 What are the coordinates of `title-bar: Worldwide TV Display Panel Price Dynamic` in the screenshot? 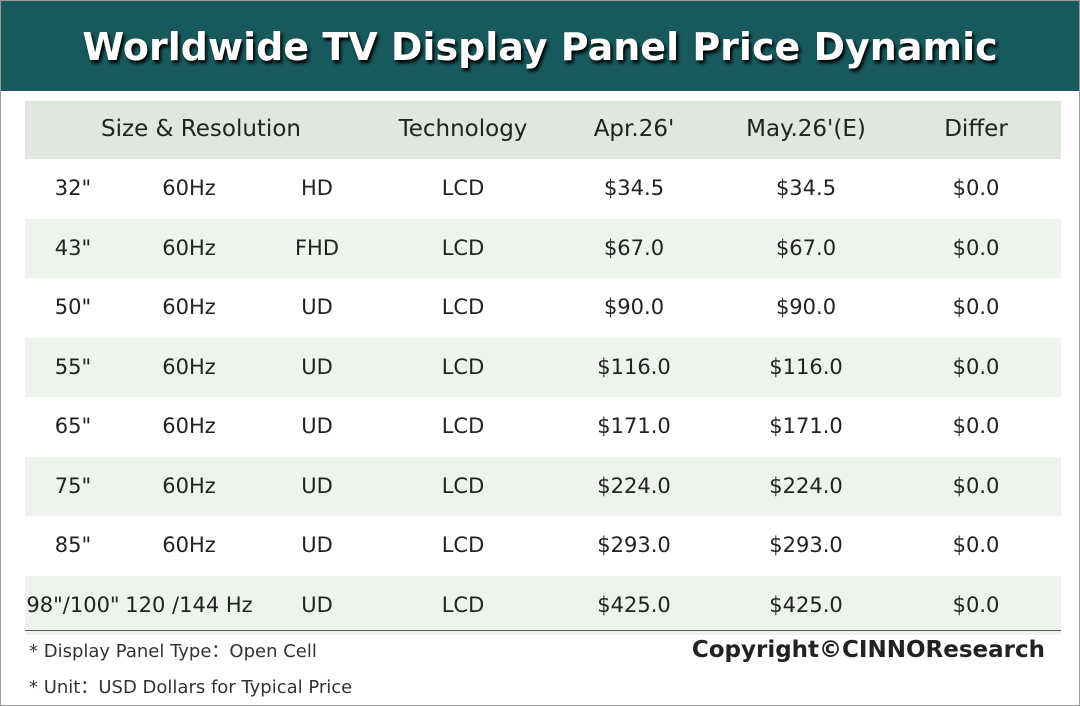 It's located at (540, 46).